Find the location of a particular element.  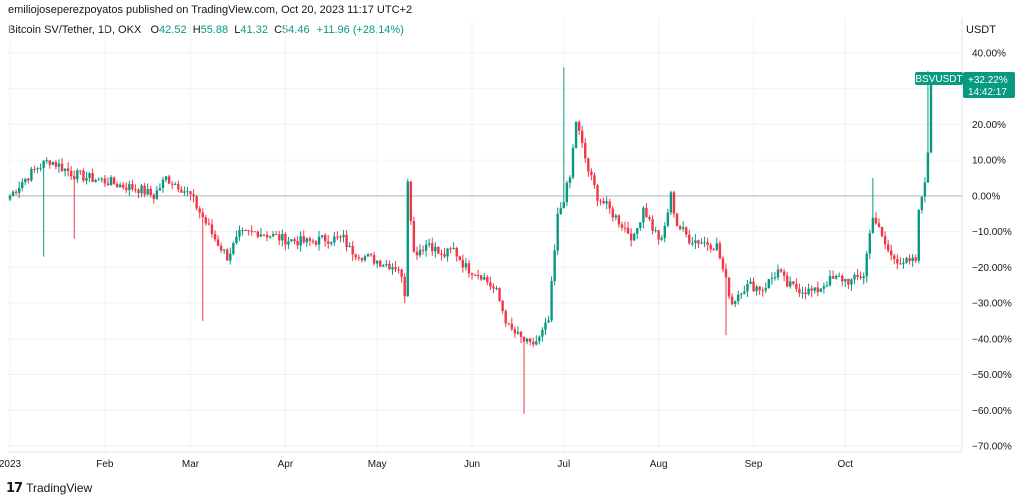

close-value: 54.46 is located at coordinates (296, 30).